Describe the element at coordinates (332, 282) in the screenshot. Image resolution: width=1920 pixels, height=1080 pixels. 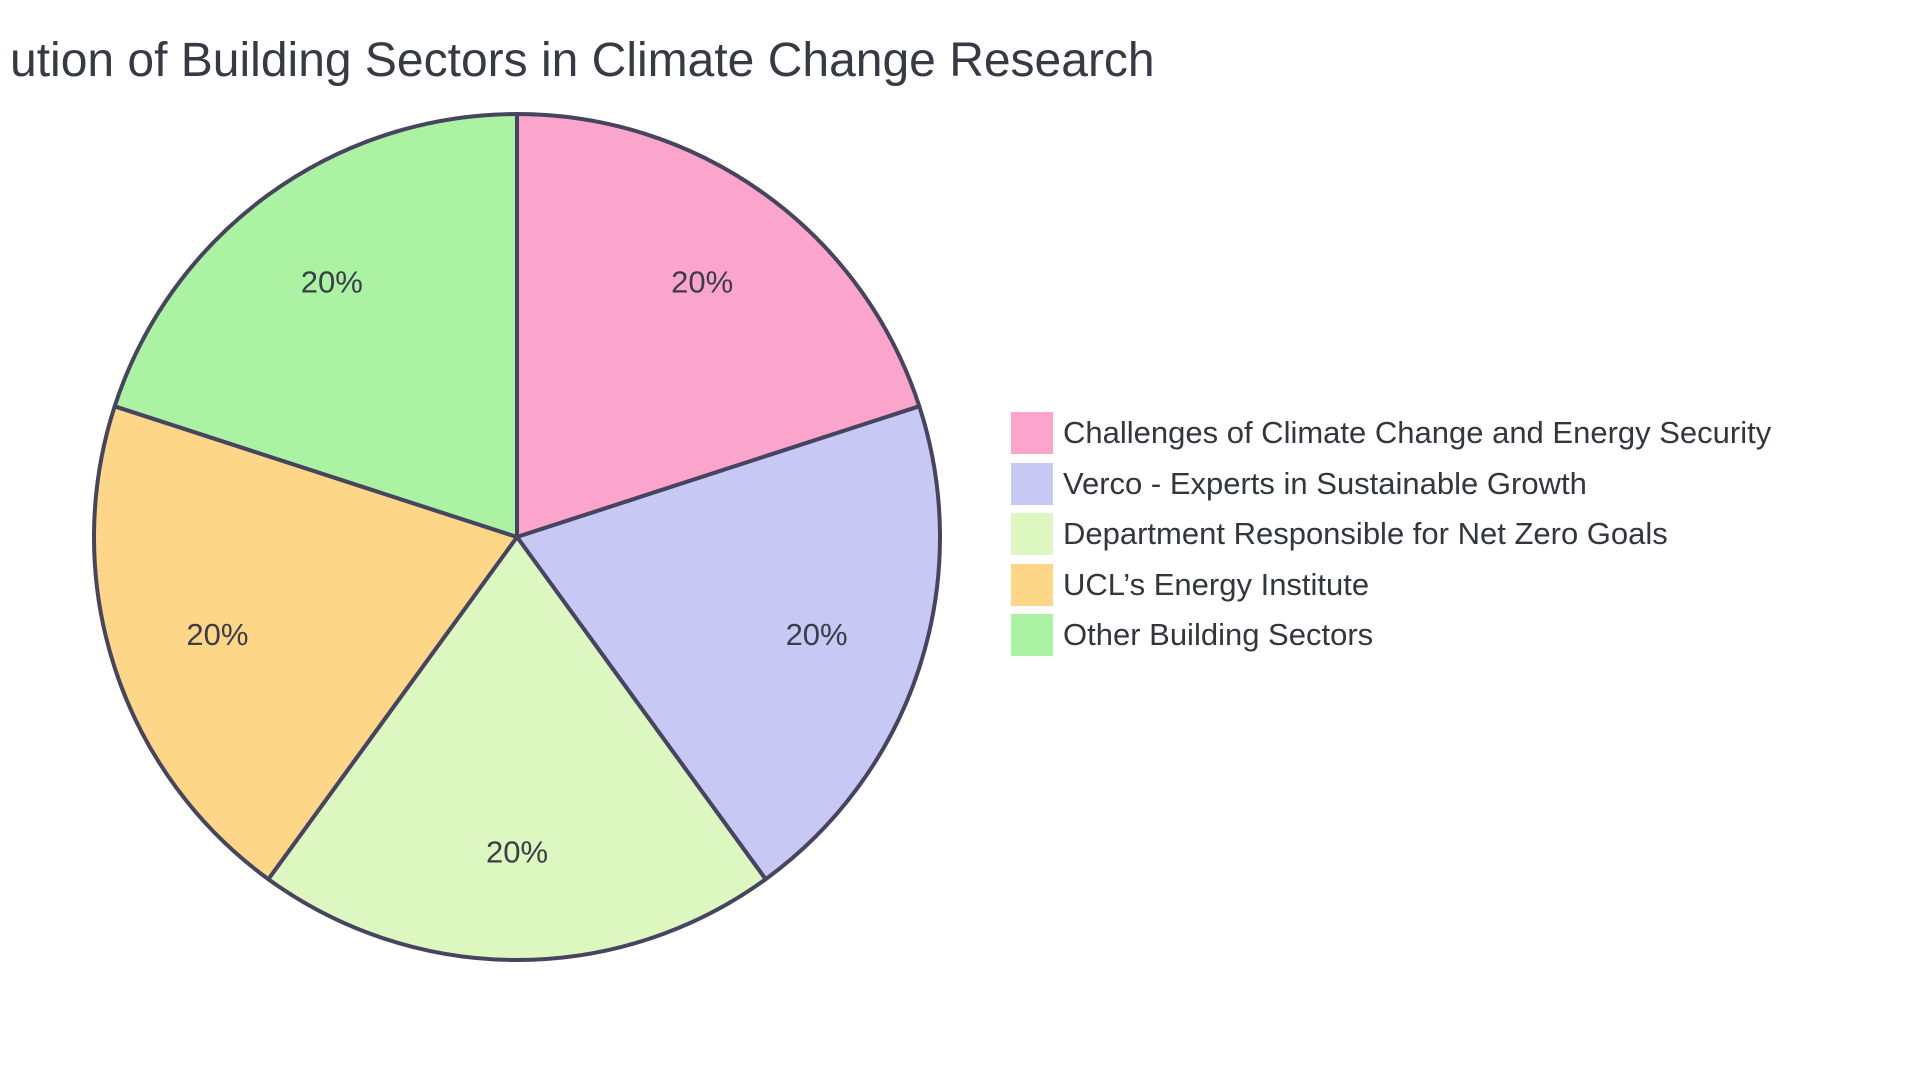
I see `pie-slice-pct-label-4: 20%` at that location.